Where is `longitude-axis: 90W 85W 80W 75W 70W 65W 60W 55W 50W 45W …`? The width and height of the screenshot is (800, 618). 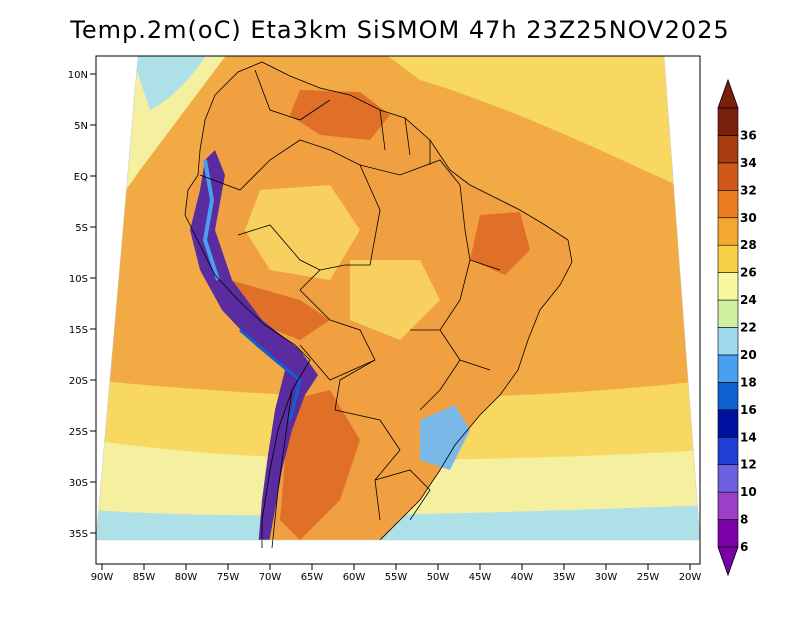 longitude-axis: 90W 85W 80W 75W 70W 65W 60W 55W 50W 45W … is located at coordinates (396, 573).